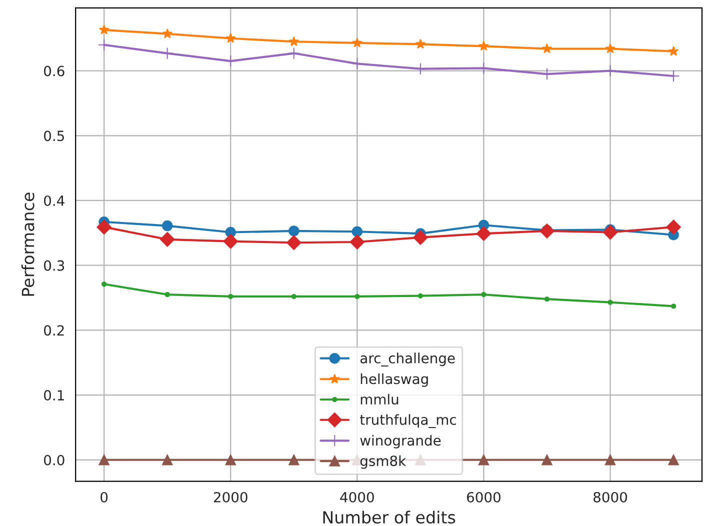 Image resolution: width=720 pixels, height=526 pixels. What do you see at coordinates (389, 517) in the screenshot?
I see `x-axis-title: Number of edits` at bounding box center [389, 517].